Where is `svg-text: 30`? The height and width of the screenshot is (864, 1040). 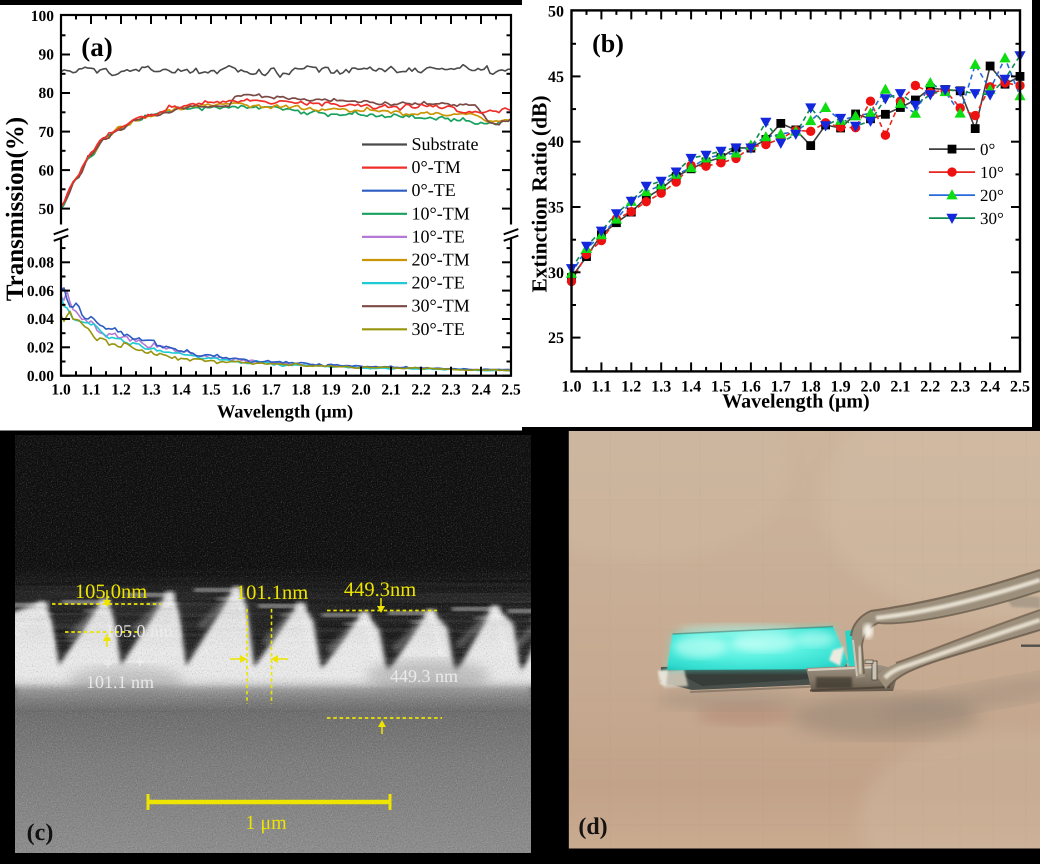 svg-text: 30 is located at coordinates (556, 273).